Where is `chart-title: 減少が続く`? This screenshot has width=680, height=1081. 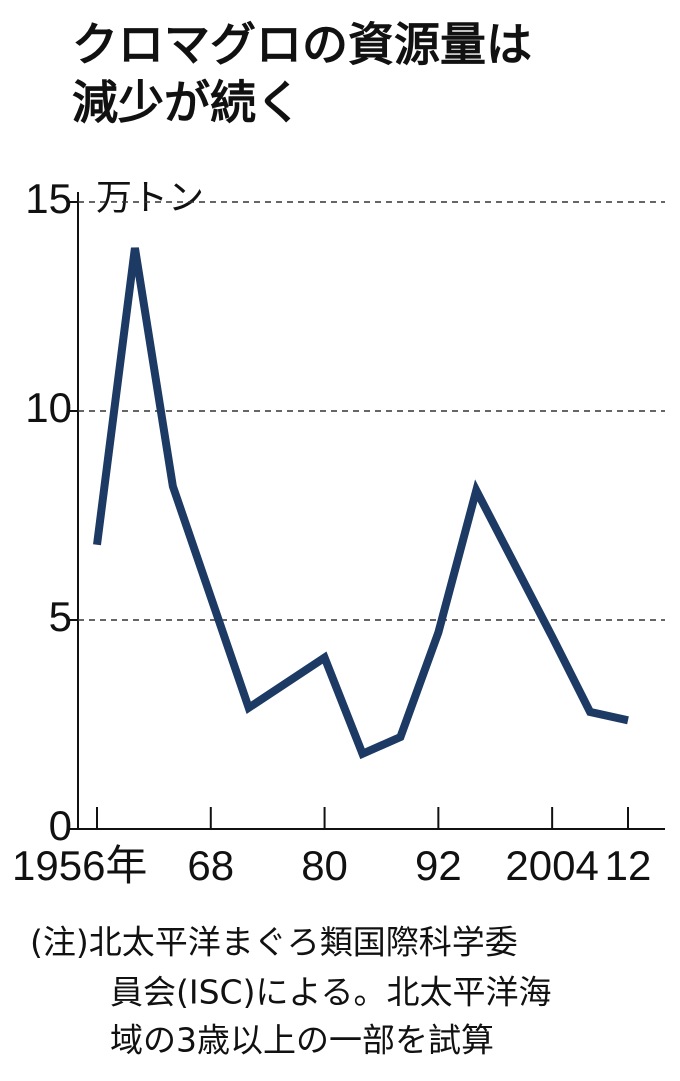 chart-title: 減少が続く is located at coordinates (187, 103).